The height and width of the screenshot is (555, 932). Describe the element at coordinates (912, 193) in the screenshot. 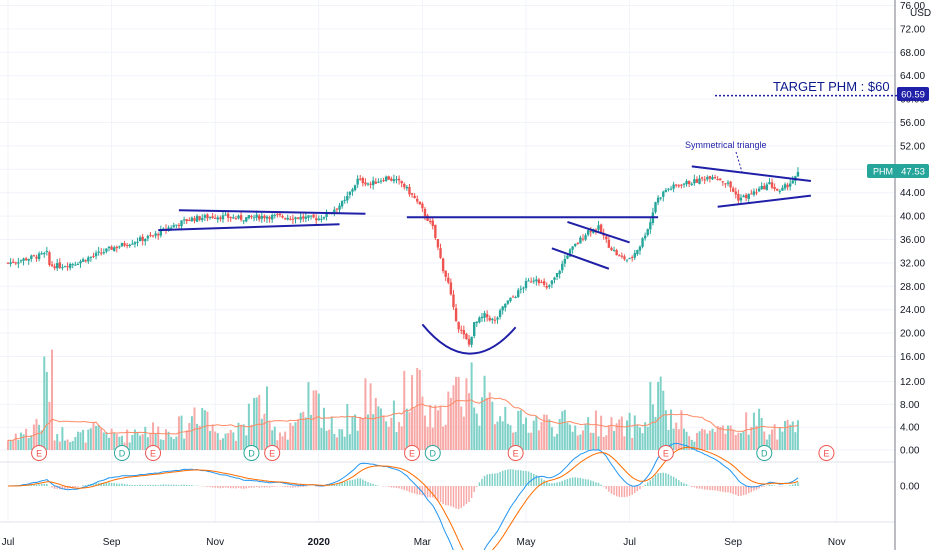

I see `price-tick-label: 44.00` at that location.